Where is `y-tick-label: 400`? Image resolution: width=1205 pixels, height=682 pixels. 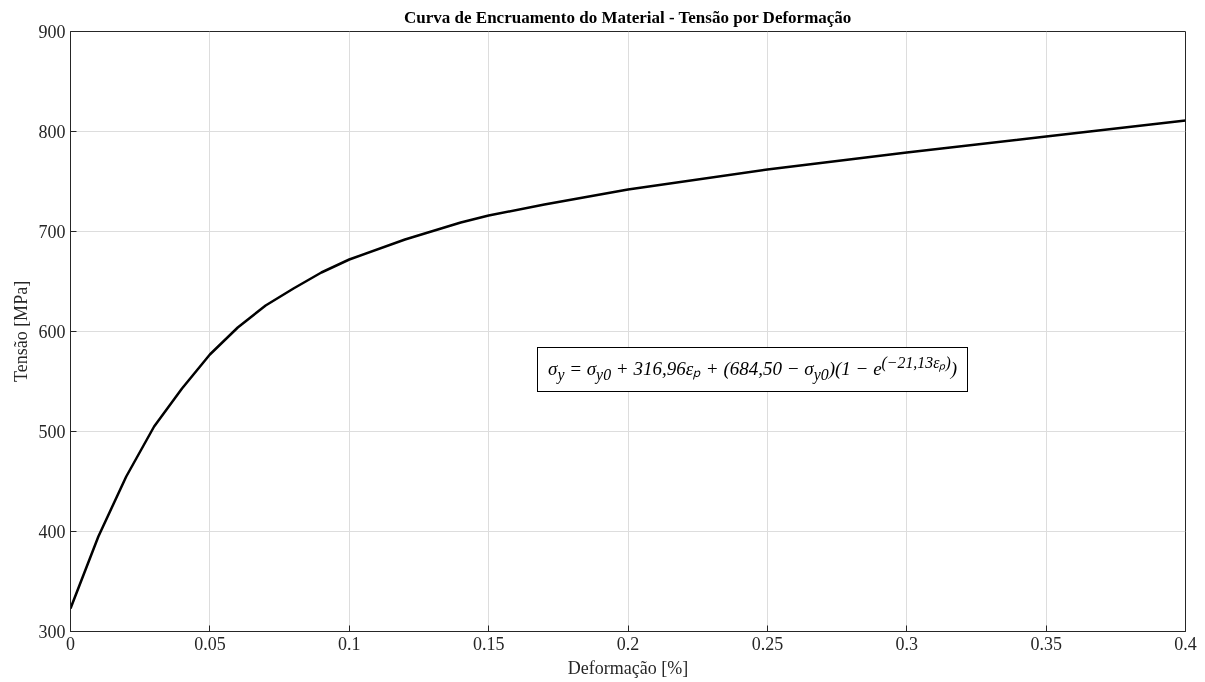
y-tick-label: 400 is located at coordinates (52, 532).